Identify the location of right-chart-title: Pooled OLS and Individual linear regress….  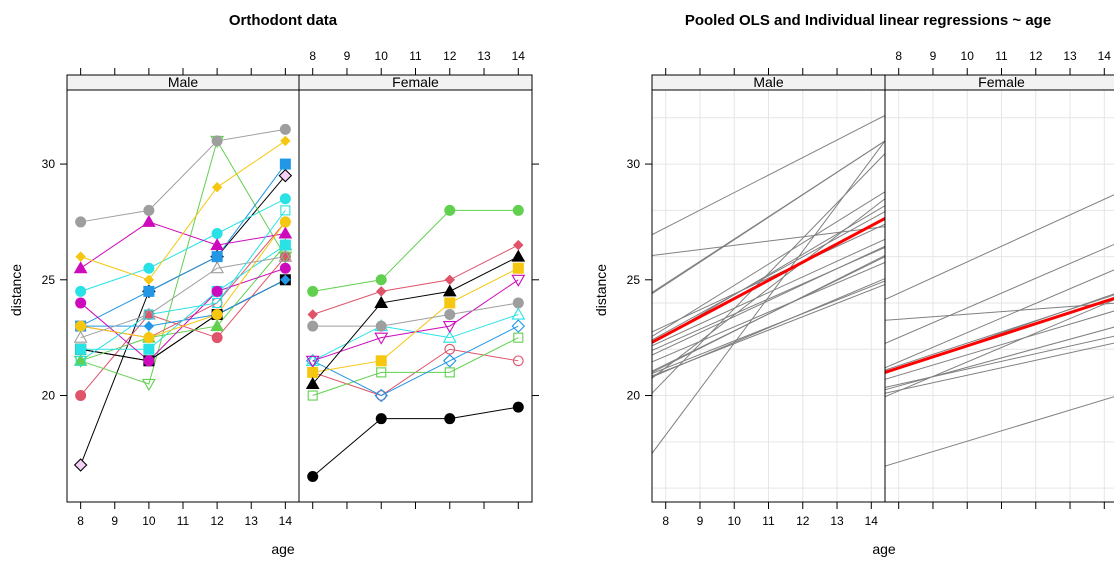
(868, 20).